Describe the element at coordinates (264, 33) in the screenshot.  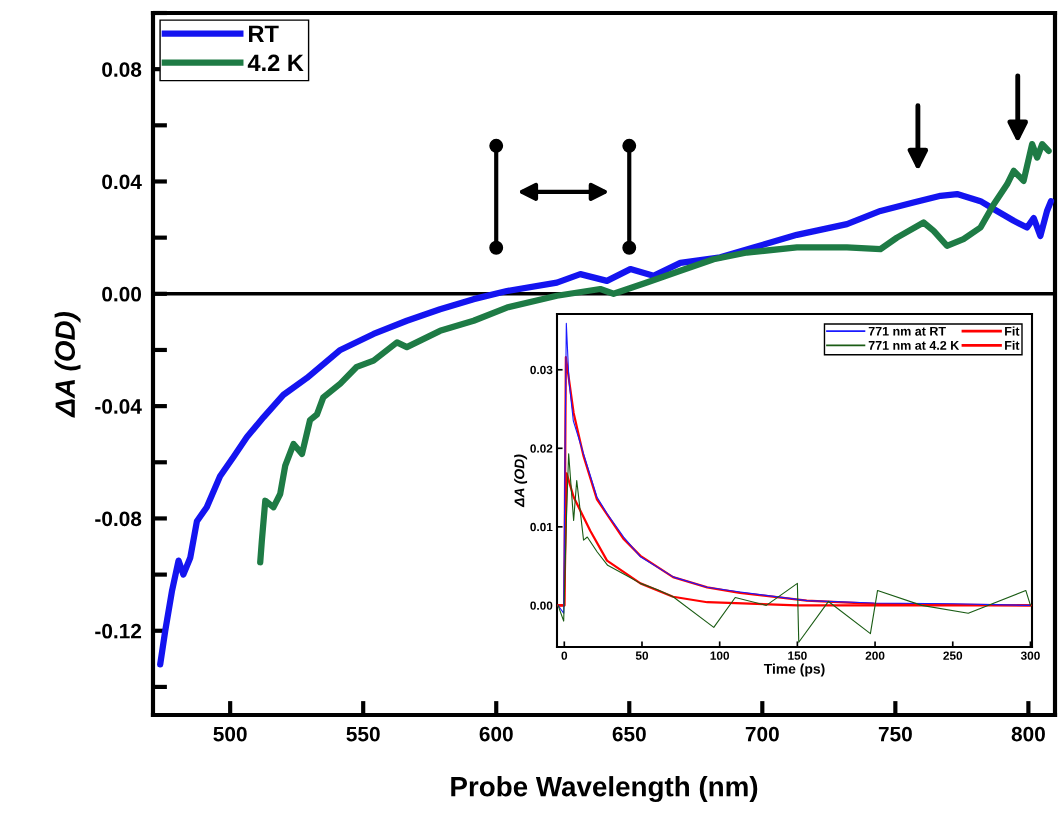
I see `legend-label: RT` at that location.